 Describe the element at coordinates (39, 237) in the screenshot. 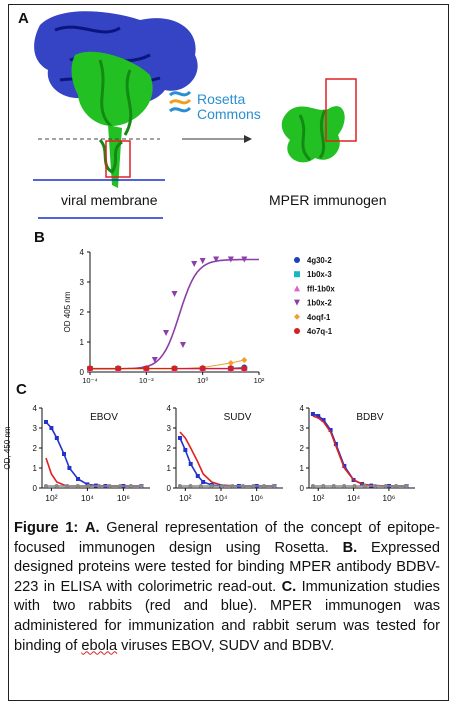

I see `panel-b-letter: B` at that location.